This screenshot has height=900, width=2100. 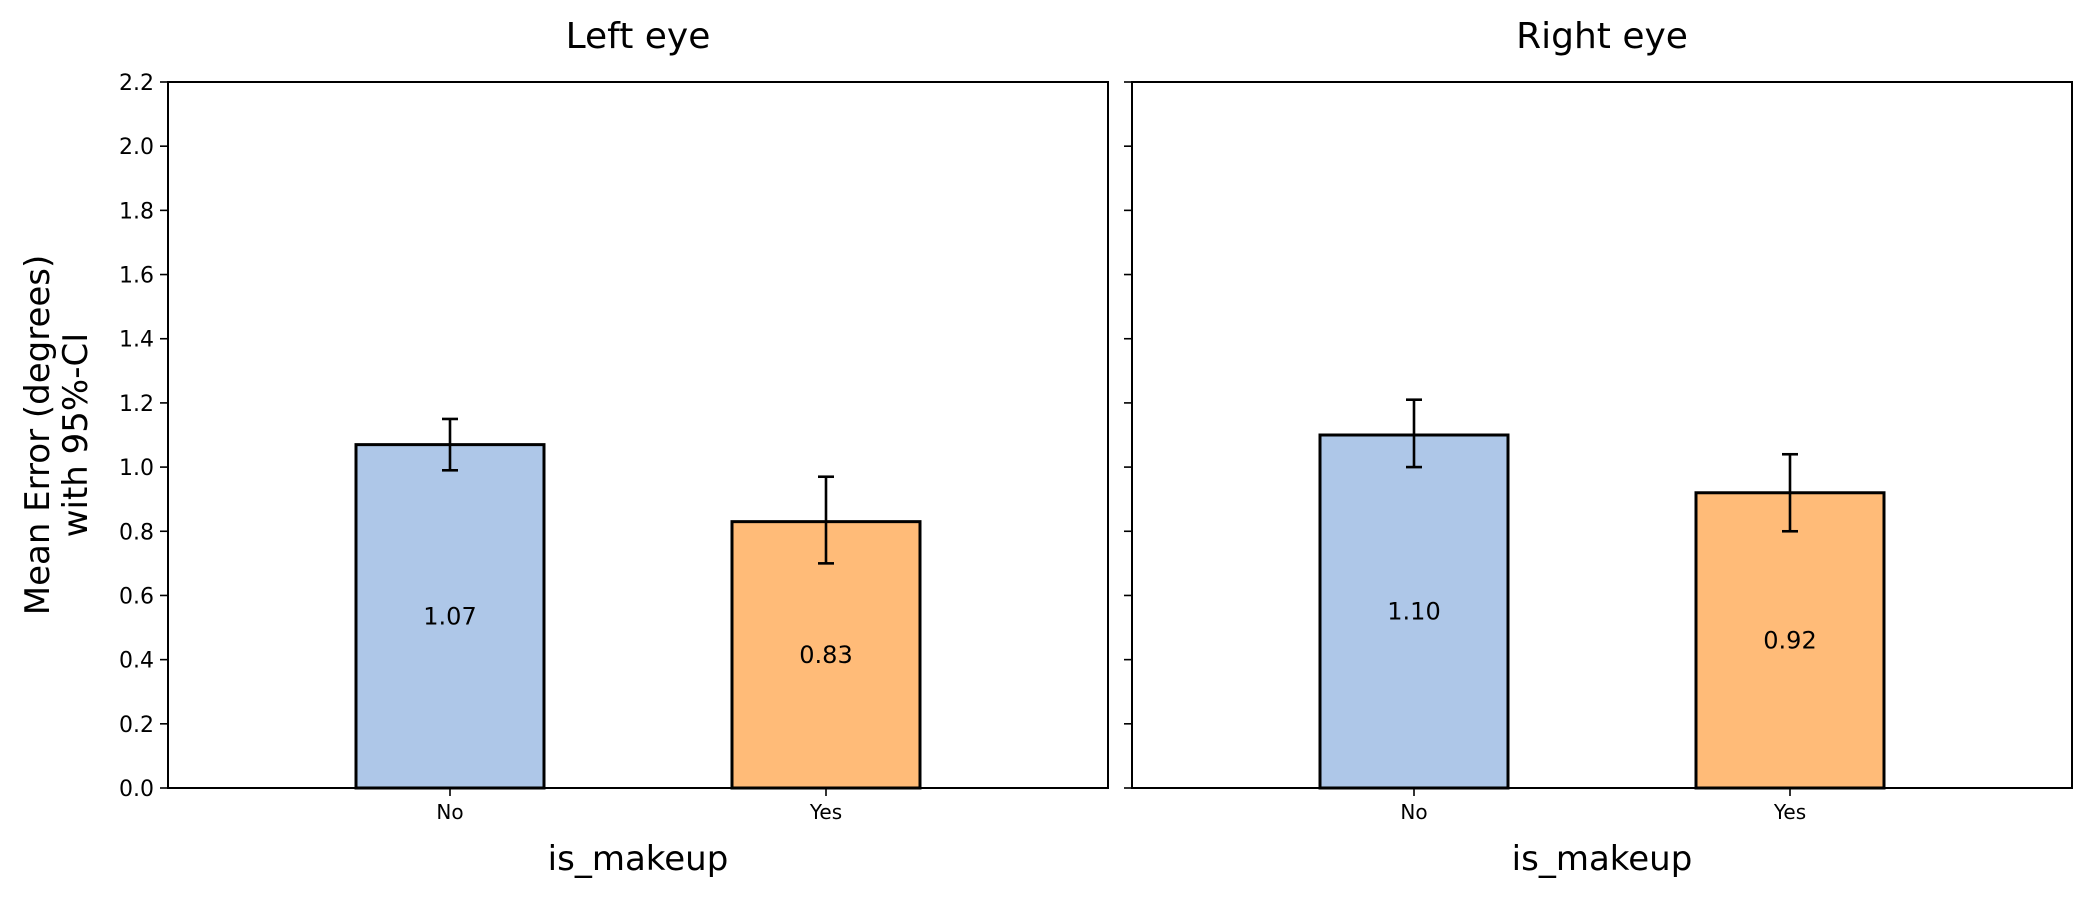 I want to click on y-tick-label: 2.0, so click(x=136, y=147).